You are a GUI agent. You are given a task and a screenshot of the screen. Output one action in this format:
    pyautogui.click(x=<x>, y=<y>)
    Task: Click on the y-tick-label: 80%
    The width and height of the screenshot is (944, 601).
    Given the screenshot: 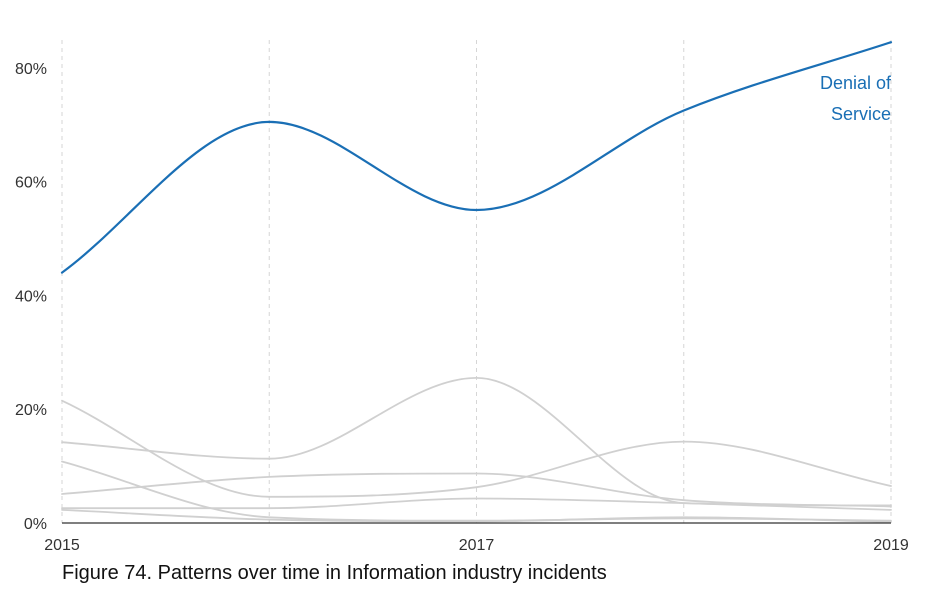 What is the action you would take?
    pyautogui.click(x=31, y=69)
    